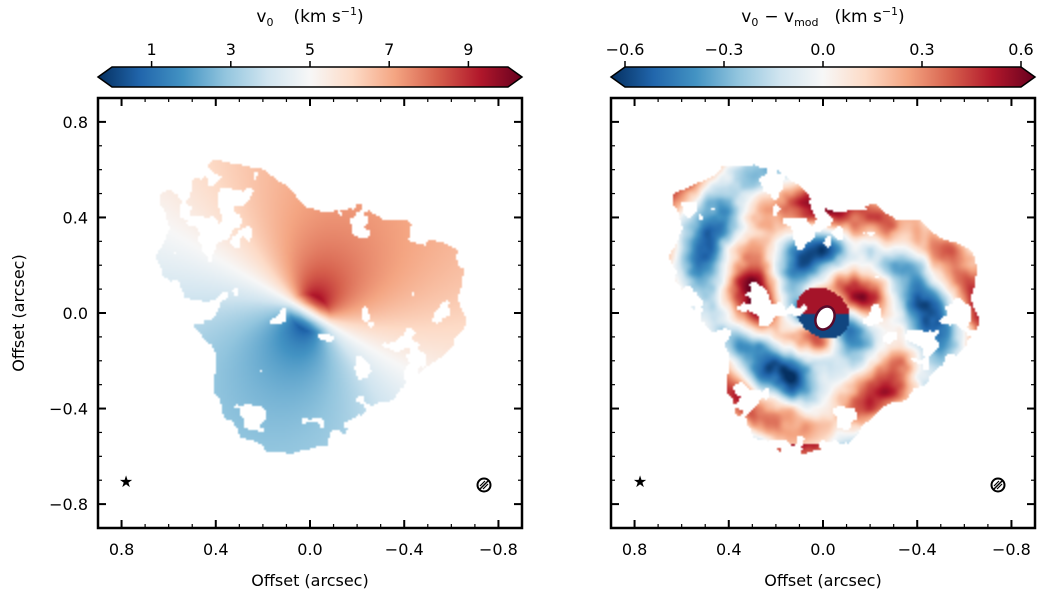  I want to click on colorbar-tick-label: 9, so click(468, 49).